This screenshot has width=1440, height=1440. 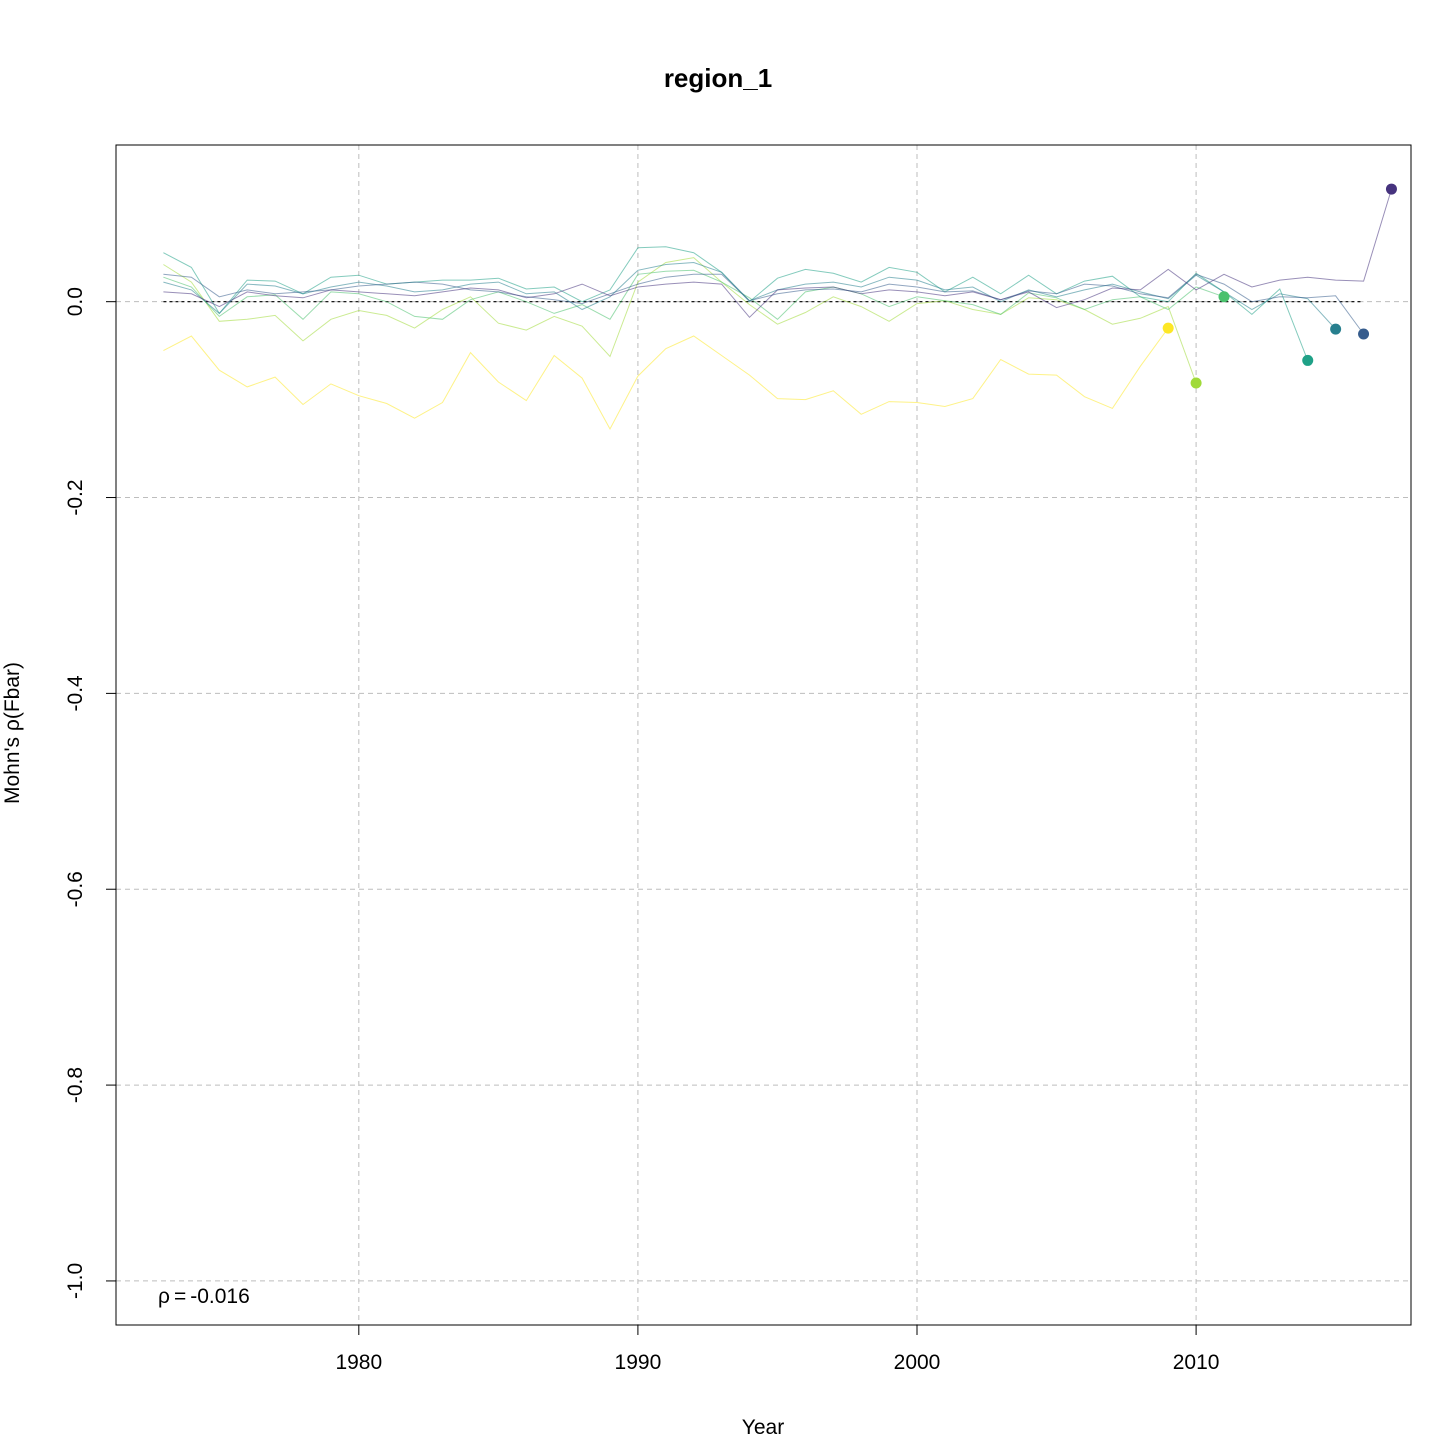 What do you see at coordinates (75, 301) in the screenshot?
I see `y-tick-label: 0.0` at bounding box center [75, 301].